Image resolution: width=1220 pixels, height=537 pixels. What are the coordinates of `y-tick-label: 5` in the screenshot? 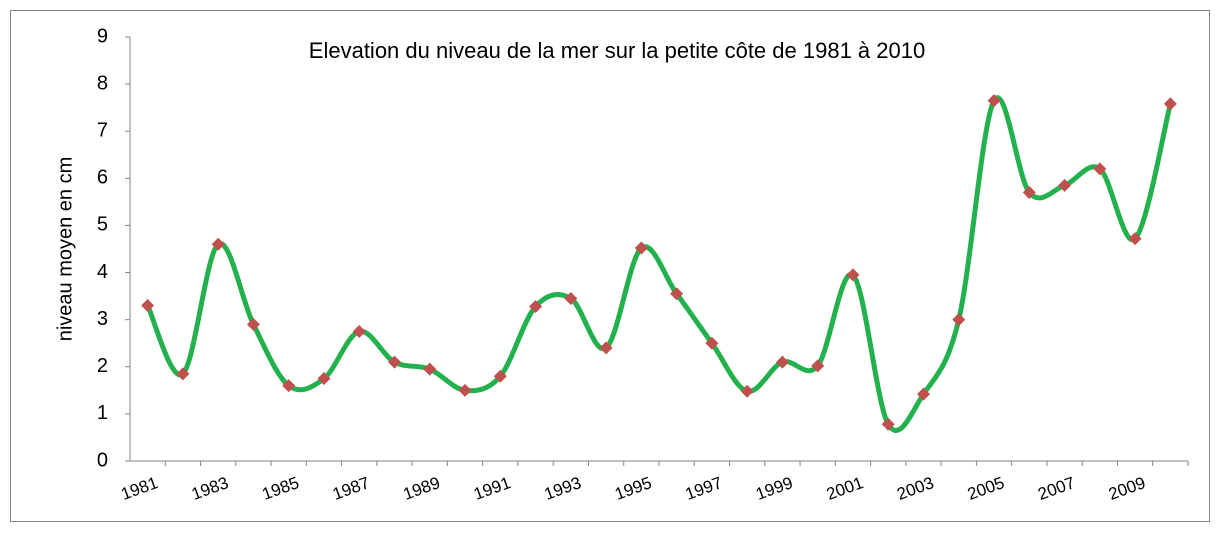 It's located at (102, 225).